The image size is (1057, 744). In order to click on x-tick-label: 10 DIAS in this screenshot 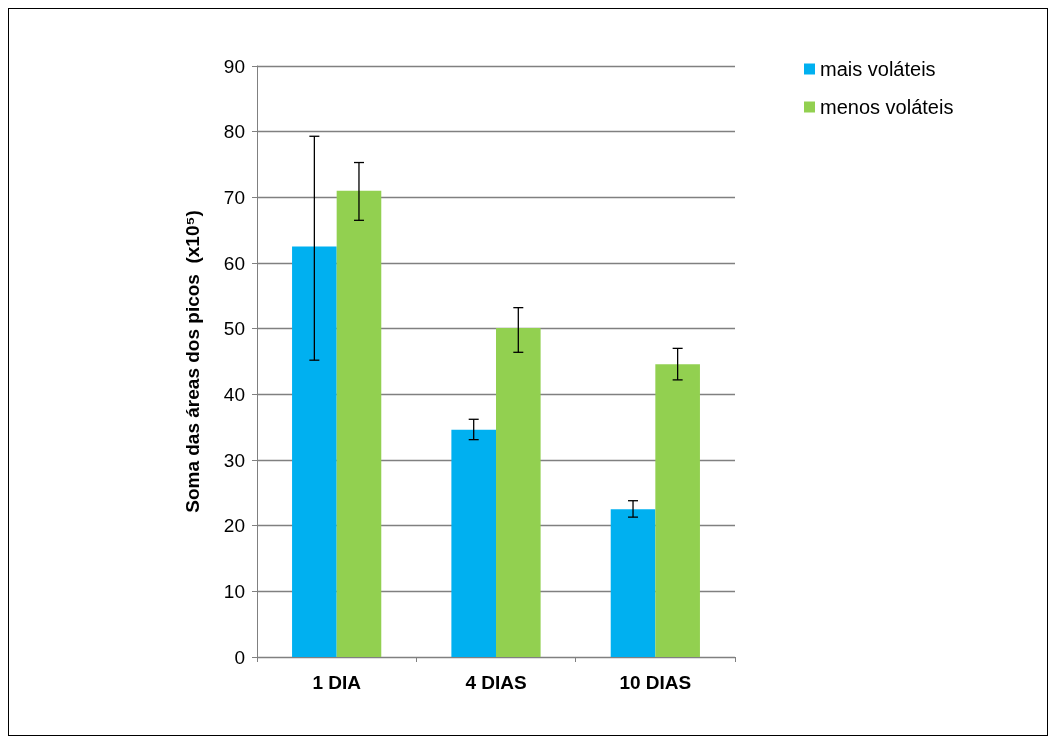, I will do `click(655, 682)`.